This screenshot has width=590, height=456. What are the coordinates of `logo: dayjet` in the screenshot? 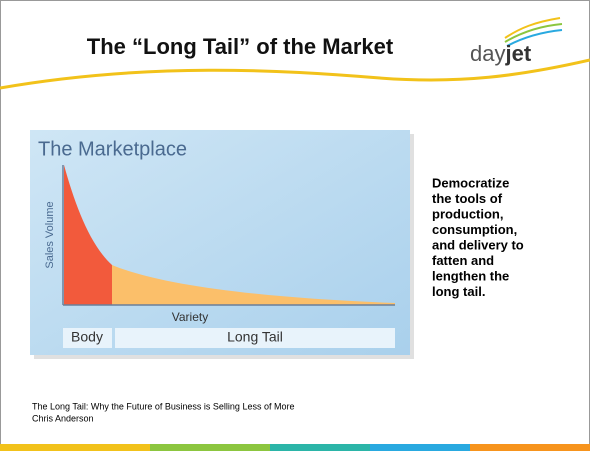 It's located at (516, 41).